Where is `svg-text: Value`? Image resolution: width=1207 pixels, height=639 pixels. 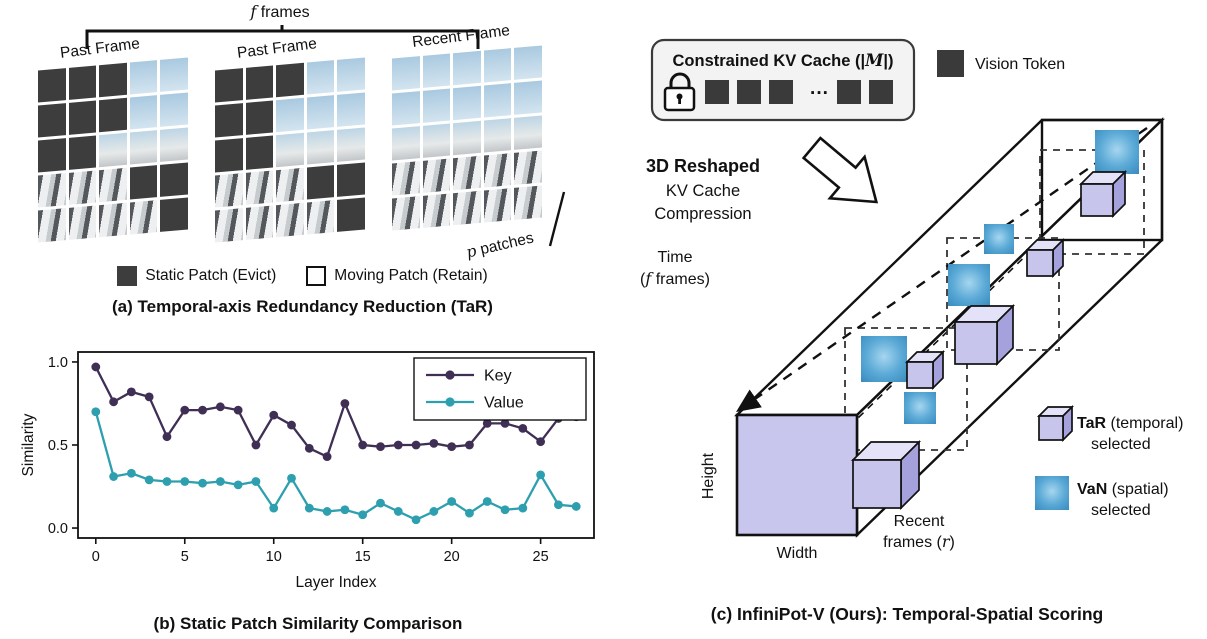
svg-text: Value is located at coordinates (504, 403).